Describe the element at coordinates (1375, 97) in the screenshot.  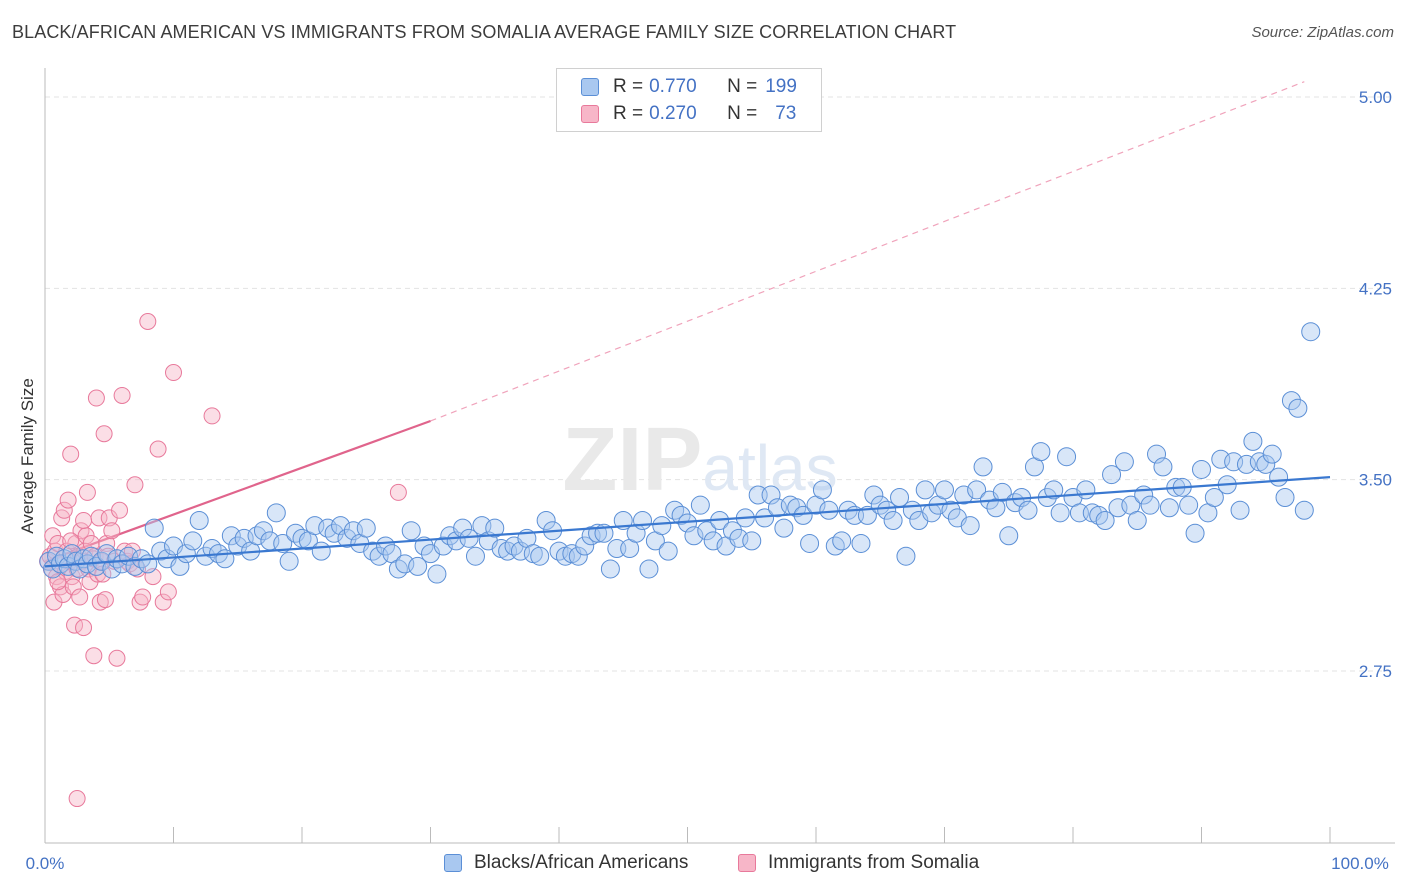
I see `y-tick-label: 5.00` at that location.